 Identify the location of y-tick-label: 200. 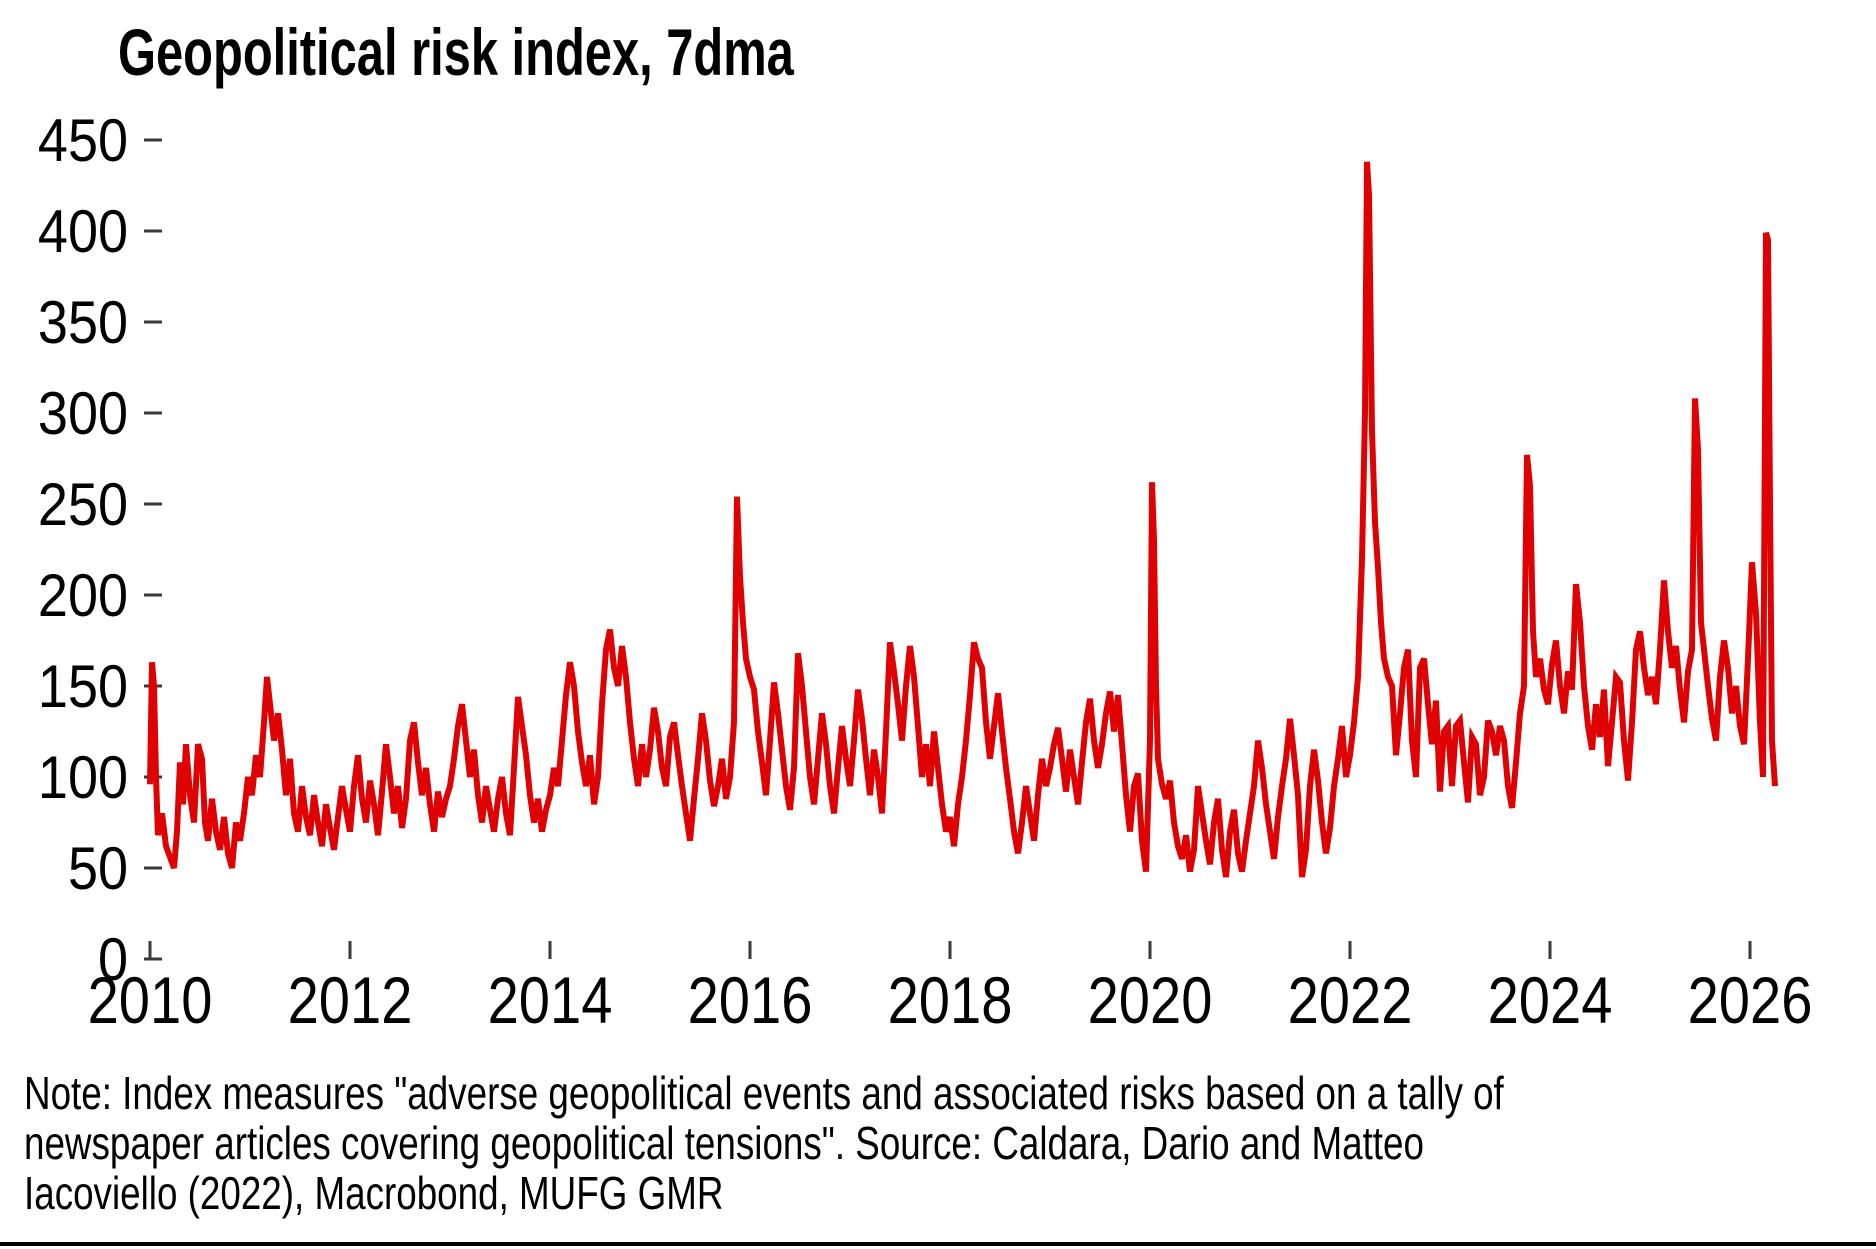
(83, 595).